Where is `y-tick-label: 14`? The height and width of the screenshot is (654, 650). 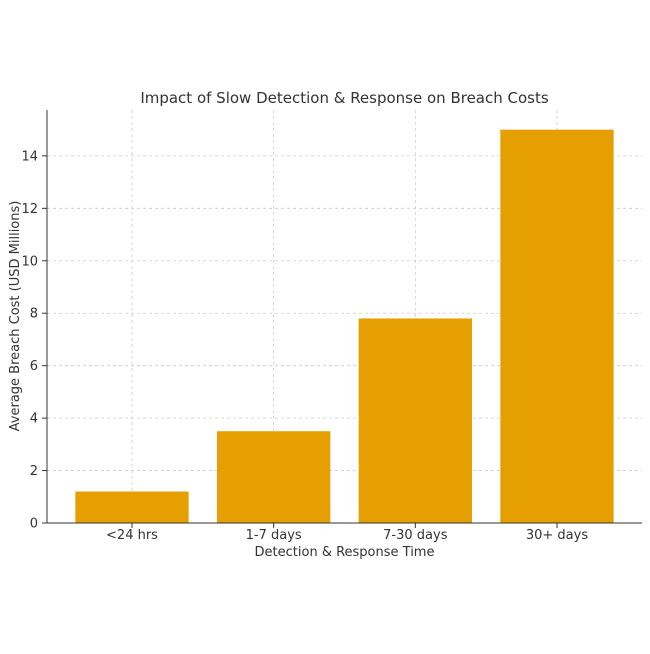 y-tick-label: 14 is located at coordinates (29, 156).